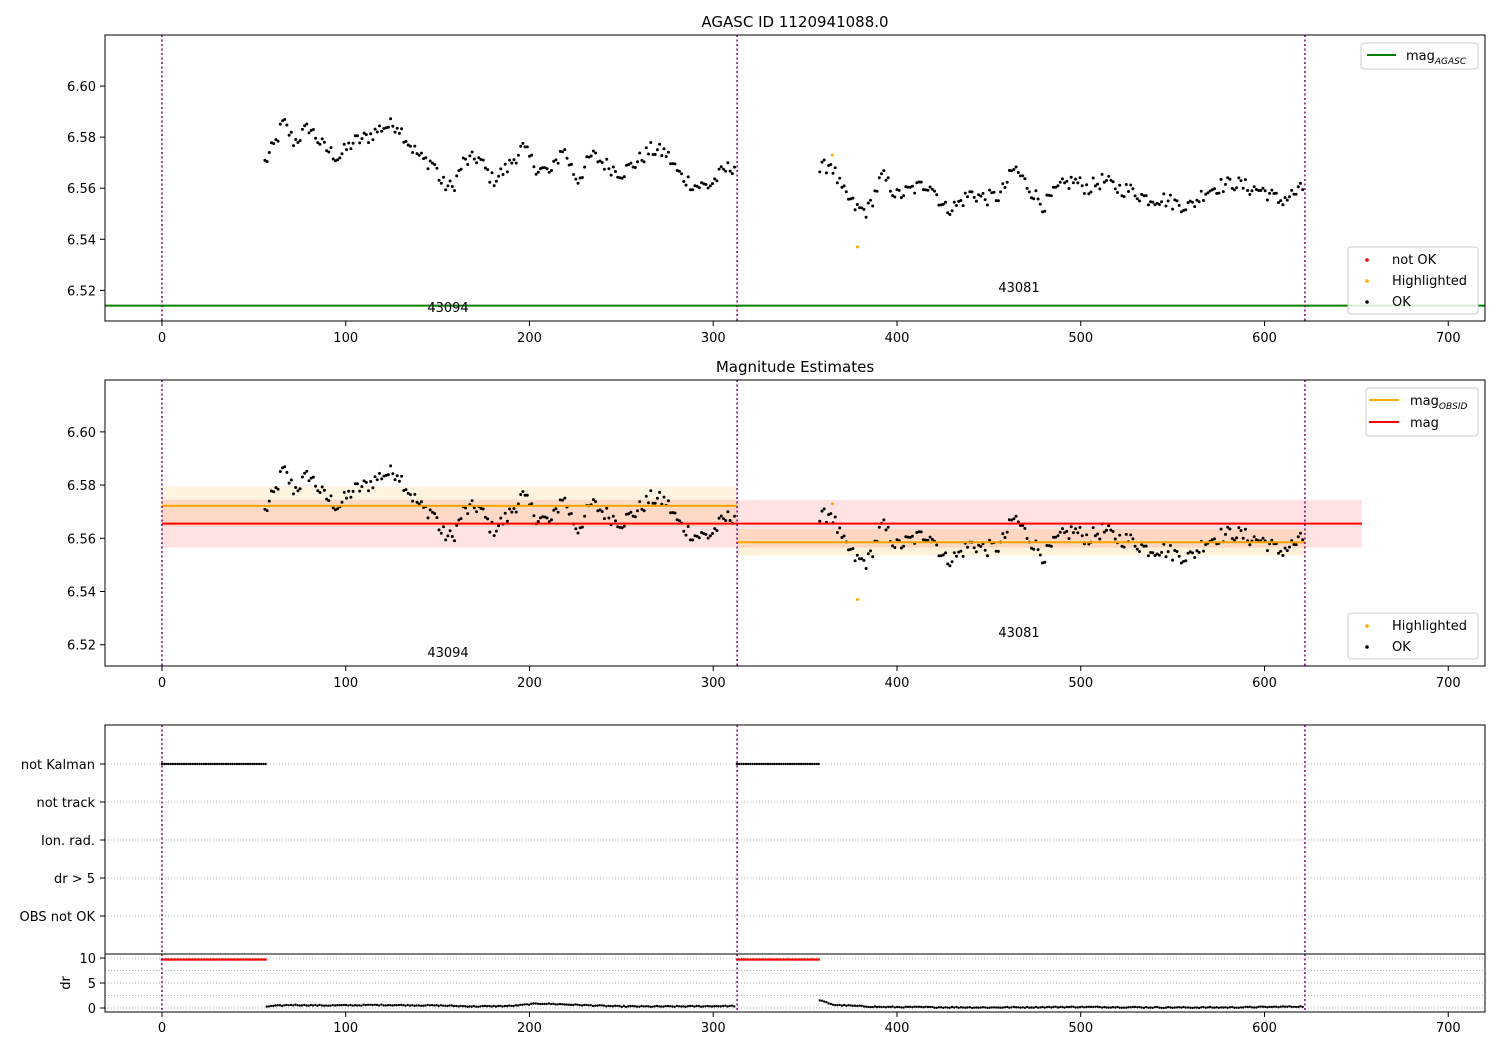  Describe the element at coordinates (832, 155) in the screenshot. I see `highlighted-point` at that location.